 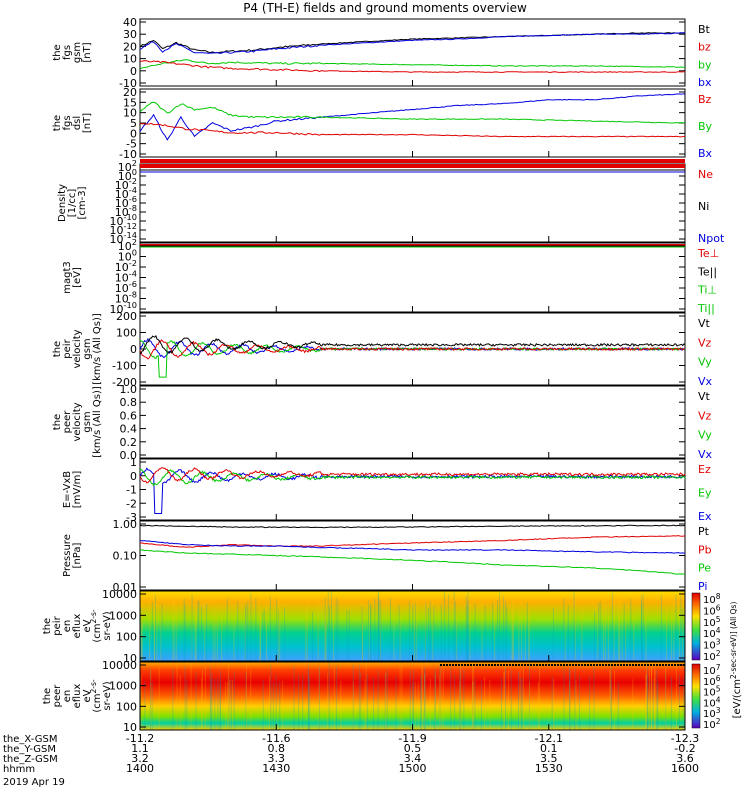 I want to click on legend-bx: bx, so click(x=705, y=82).